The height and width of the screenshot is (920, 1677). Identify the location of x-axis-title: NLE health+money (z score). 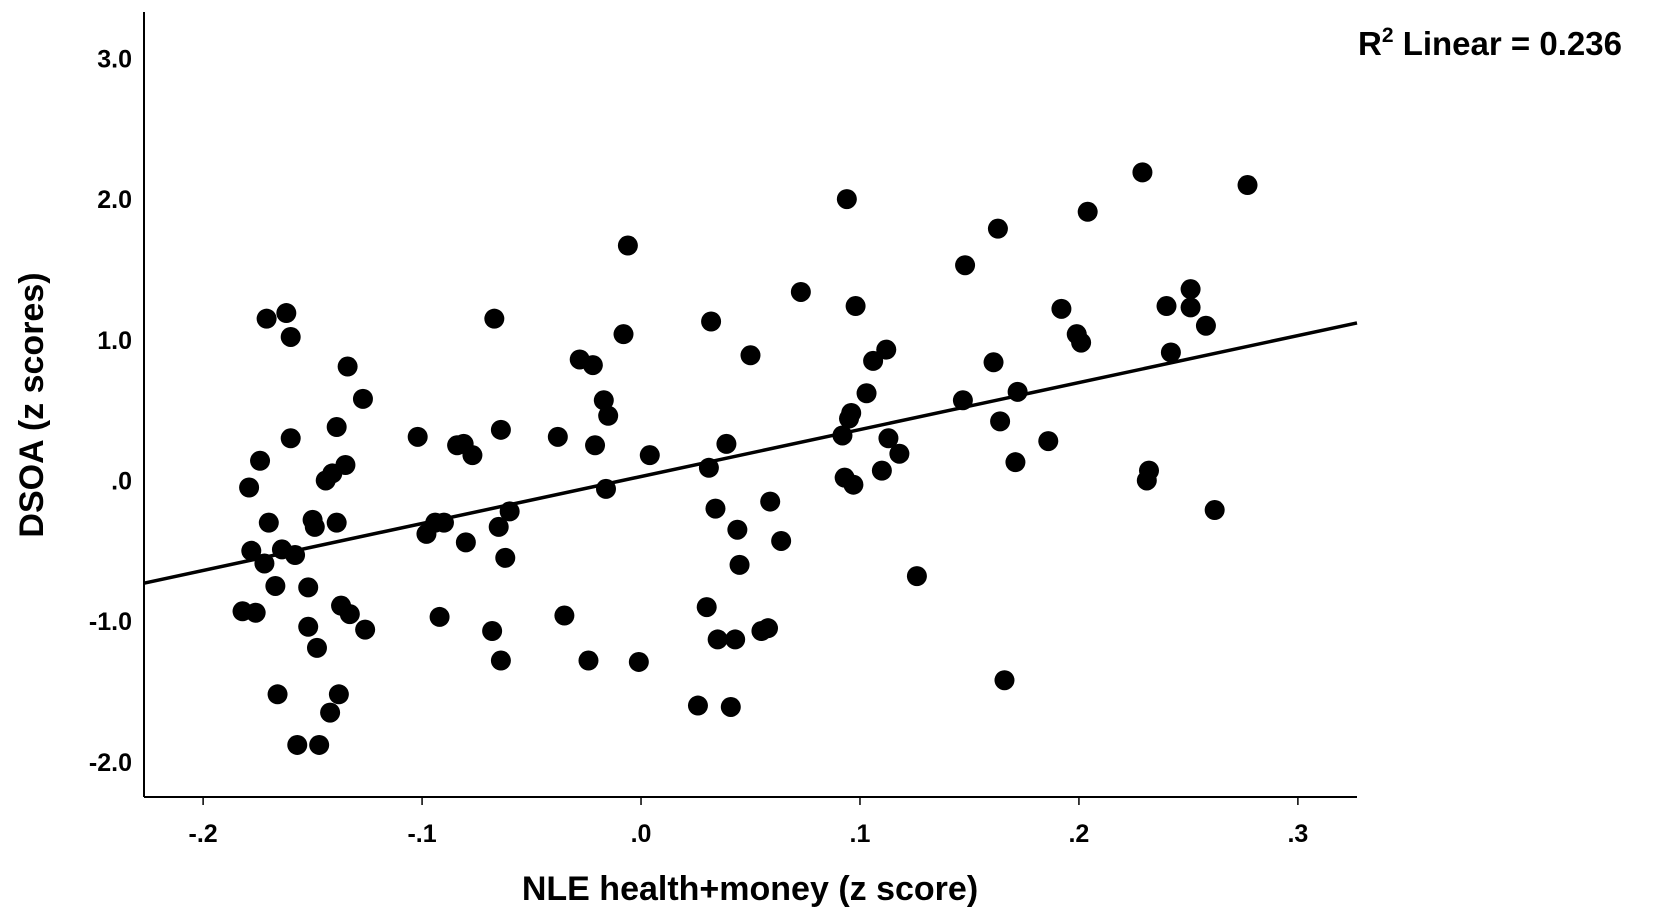
(750, 889).